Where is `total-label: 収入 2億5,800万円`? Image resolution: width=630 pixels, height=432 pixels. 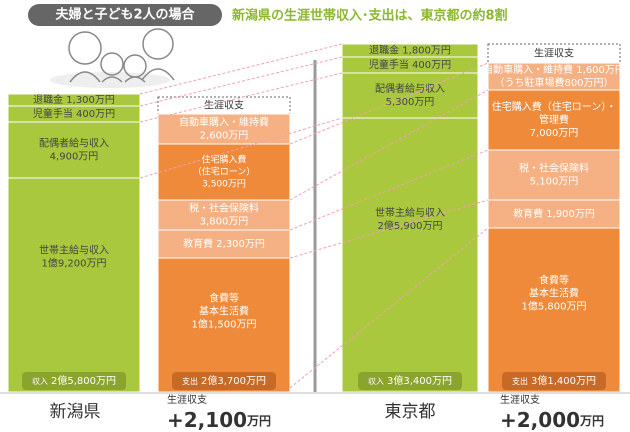
total-label: 収入 2億5,800万円 is located at coordinates (74, 380).